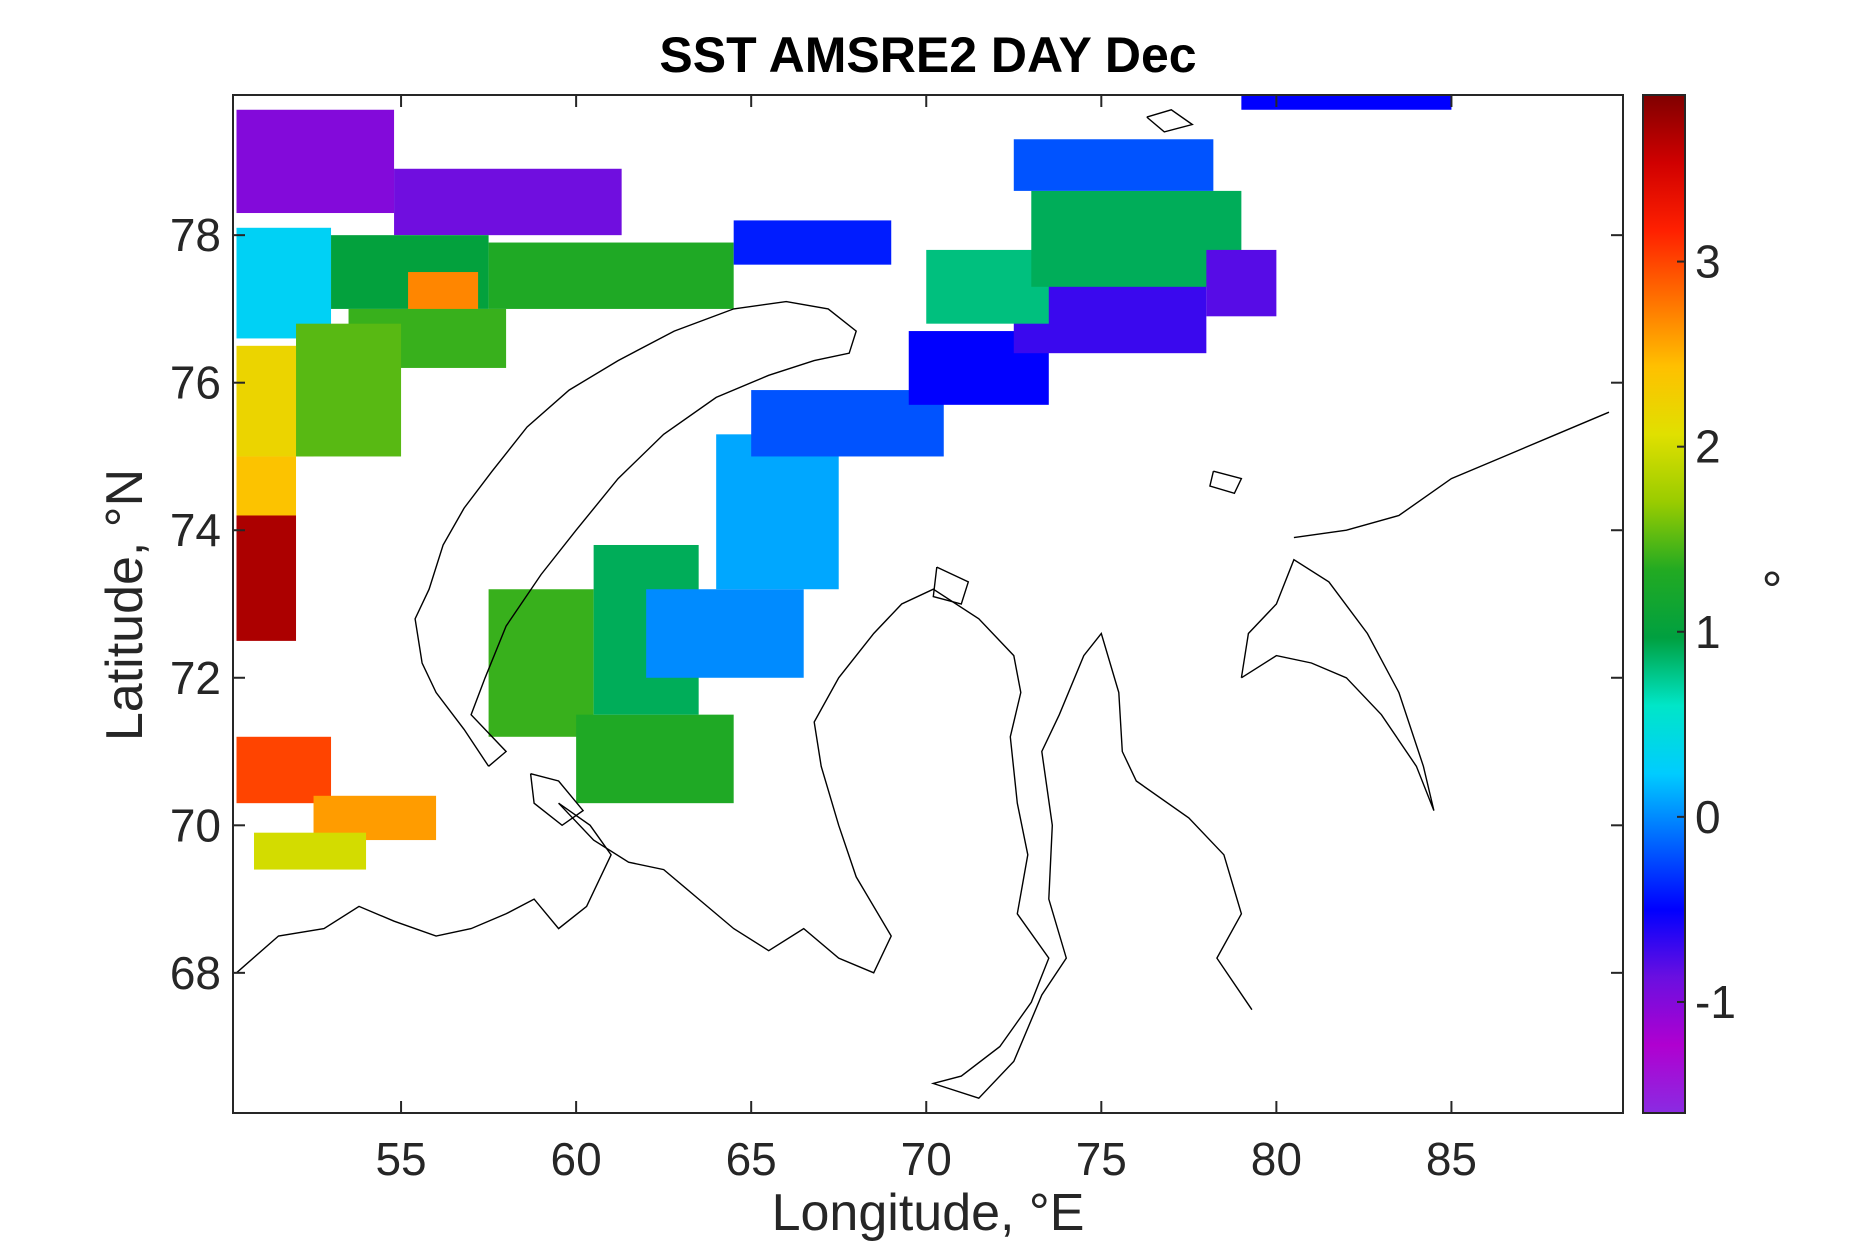  I want to click on chart-title: SST AMSRE2 DAY Dec, so click(927, 55).